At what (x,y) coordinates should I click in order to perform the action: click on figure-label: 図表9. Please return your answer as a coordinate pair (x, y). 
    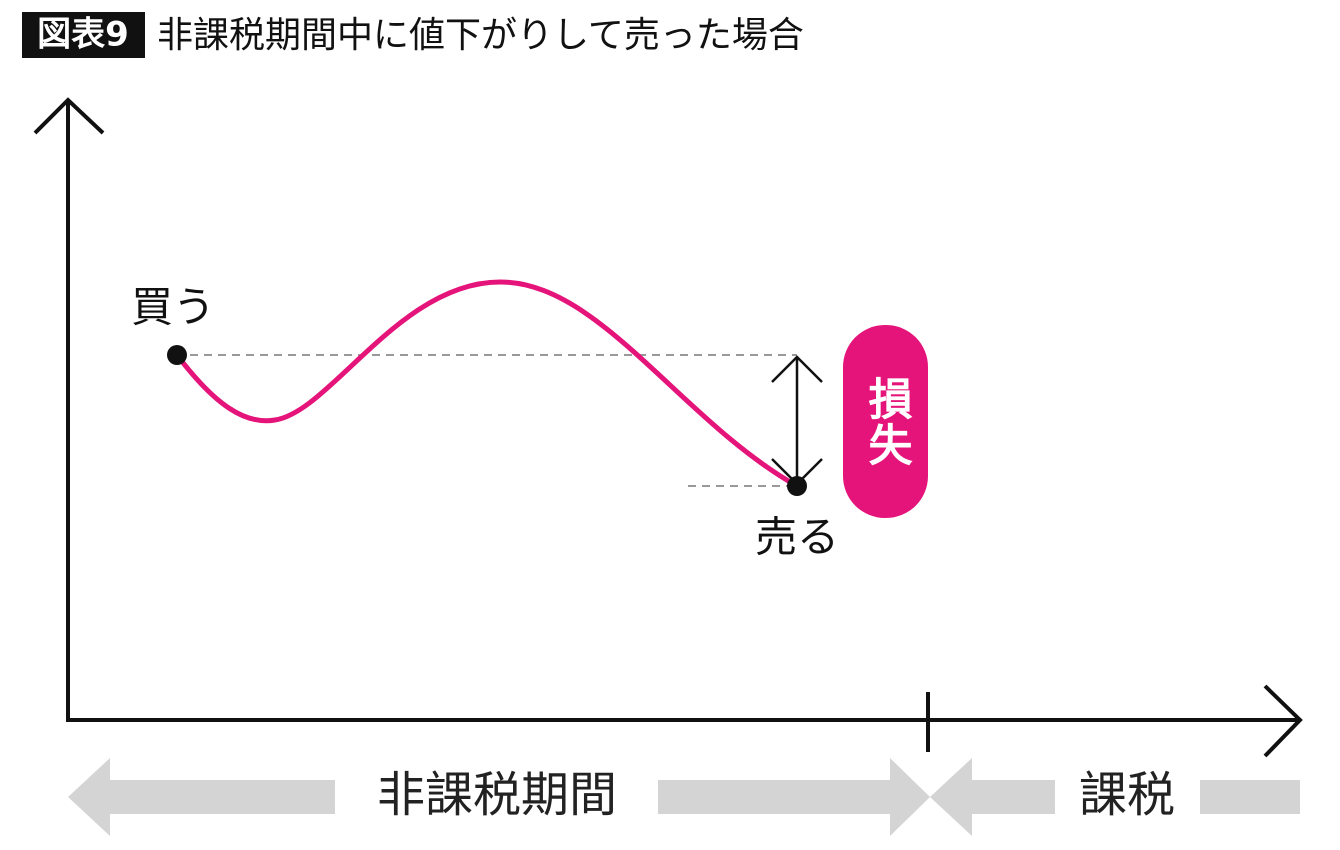
    Looking at the image, I should click on (83, 35).